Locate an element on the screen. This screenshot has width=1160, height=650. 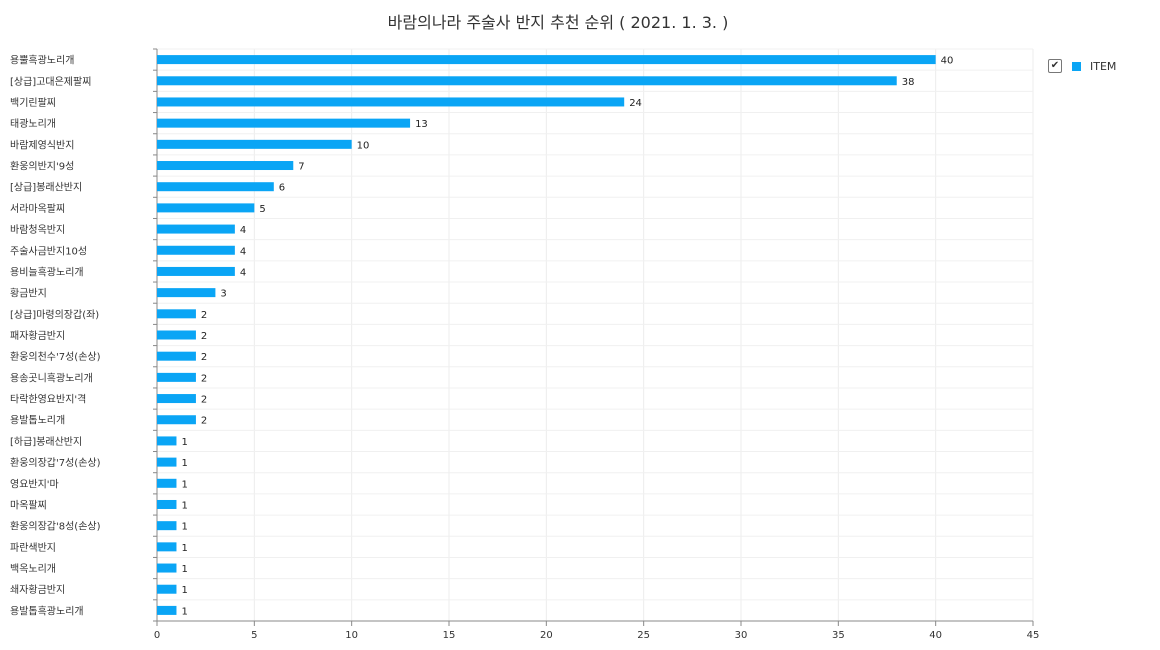
category-label: 주술사금반지10성 is located at coordinates (48, 251).